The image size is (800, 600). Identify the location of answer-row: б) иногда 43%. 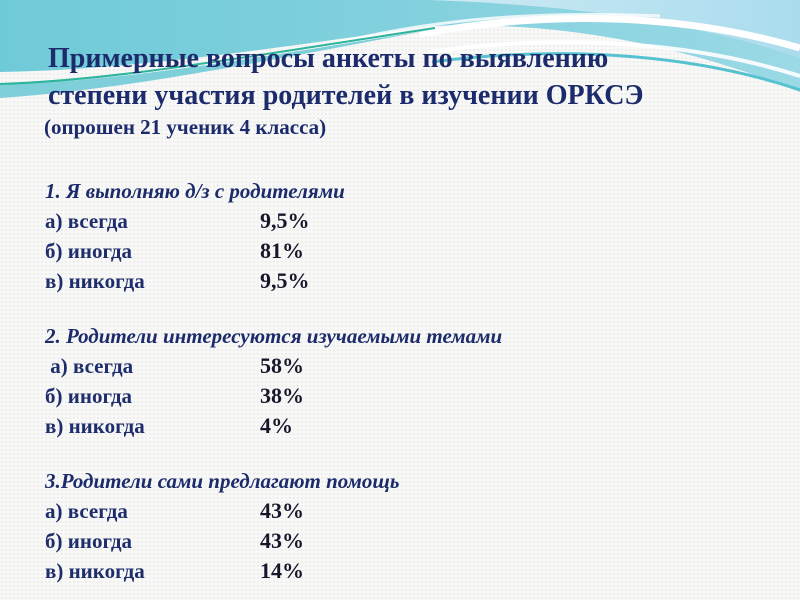
(355, 541).